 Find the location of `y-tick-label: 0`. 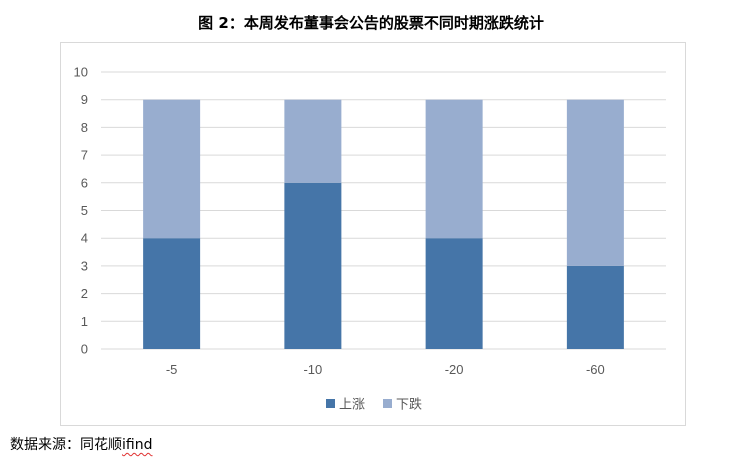

y-tick-label: 0 is located at coordinates (84, 349).